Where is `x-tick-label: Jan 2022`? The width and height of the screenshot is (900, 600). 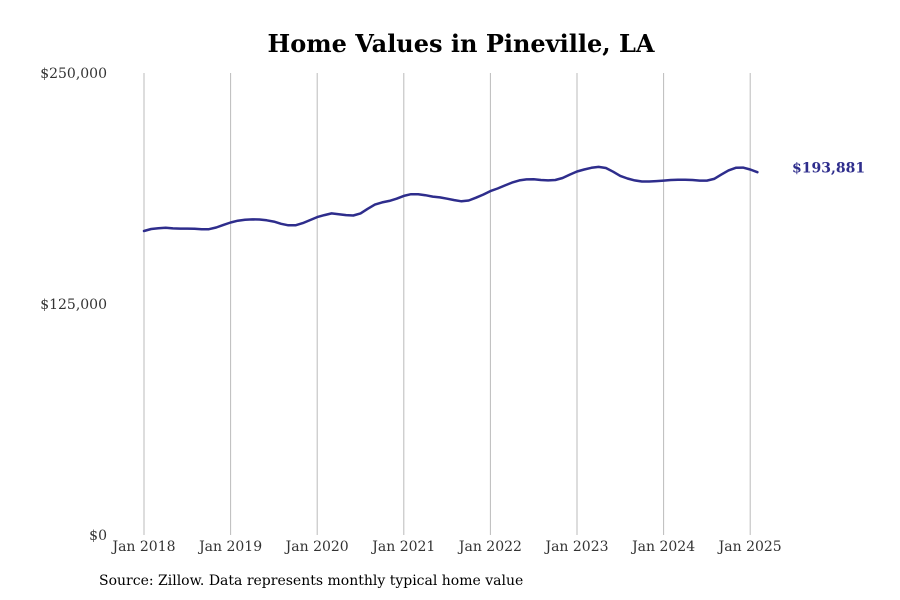 x-tick-label: Jan 2022 is located at coordinates (489, 547).